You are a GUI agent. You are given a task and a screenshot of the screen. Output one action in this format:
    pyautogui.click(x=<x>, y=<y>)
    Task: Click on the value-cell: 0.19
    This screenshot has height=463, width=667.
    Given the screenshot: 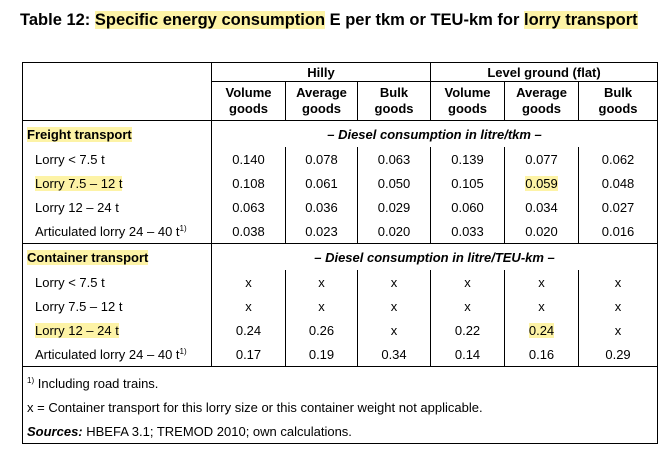 What is the action you would take?
    pyautogui.click(x=321, y=354)
    